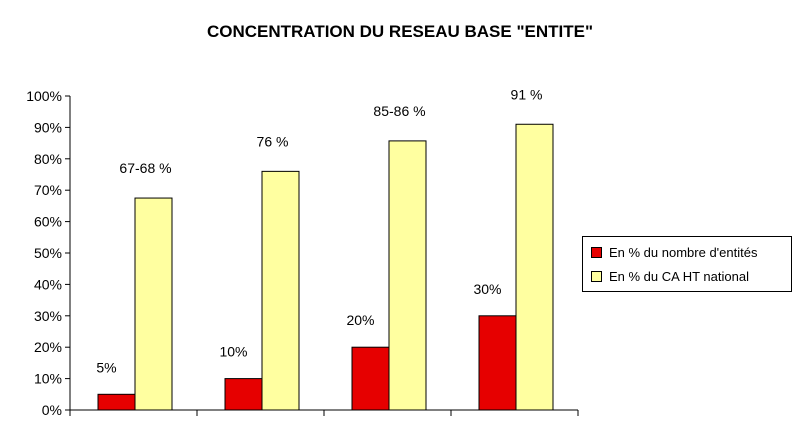 The width and height of the screenshot is (800, 443). Describe the element at coordinates (360, 320) in the screenshot. I see `data-label-s0-c2: 20%` at that location.